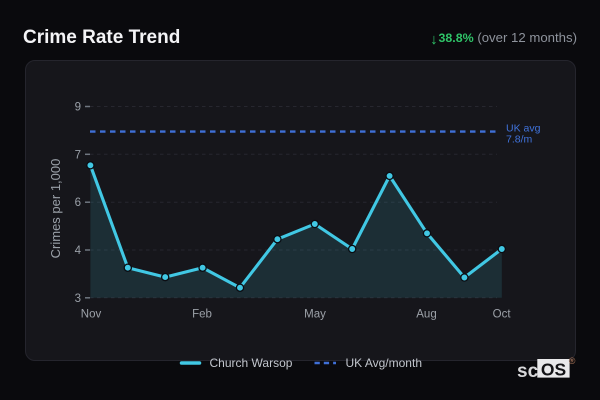 The image size is (600, 400). What do you see at coordinates (528, 371) in the screenshot?
I see `svg-text: sc` at bounding box center [528, 371].